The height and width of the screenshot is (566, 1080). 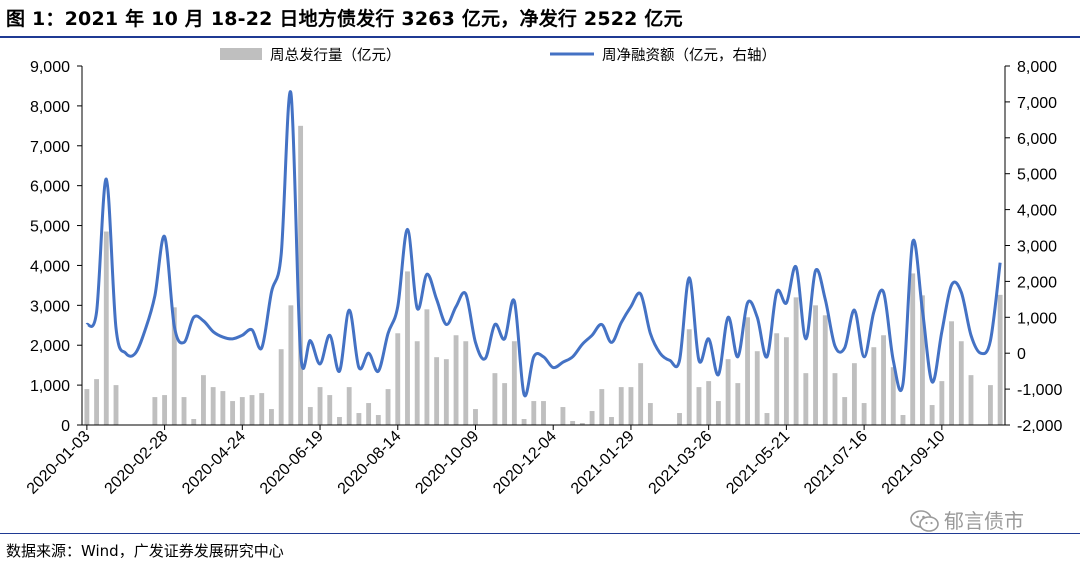 I want to click on y-left-tick-label: 5,000, so click(x=50, y=227).